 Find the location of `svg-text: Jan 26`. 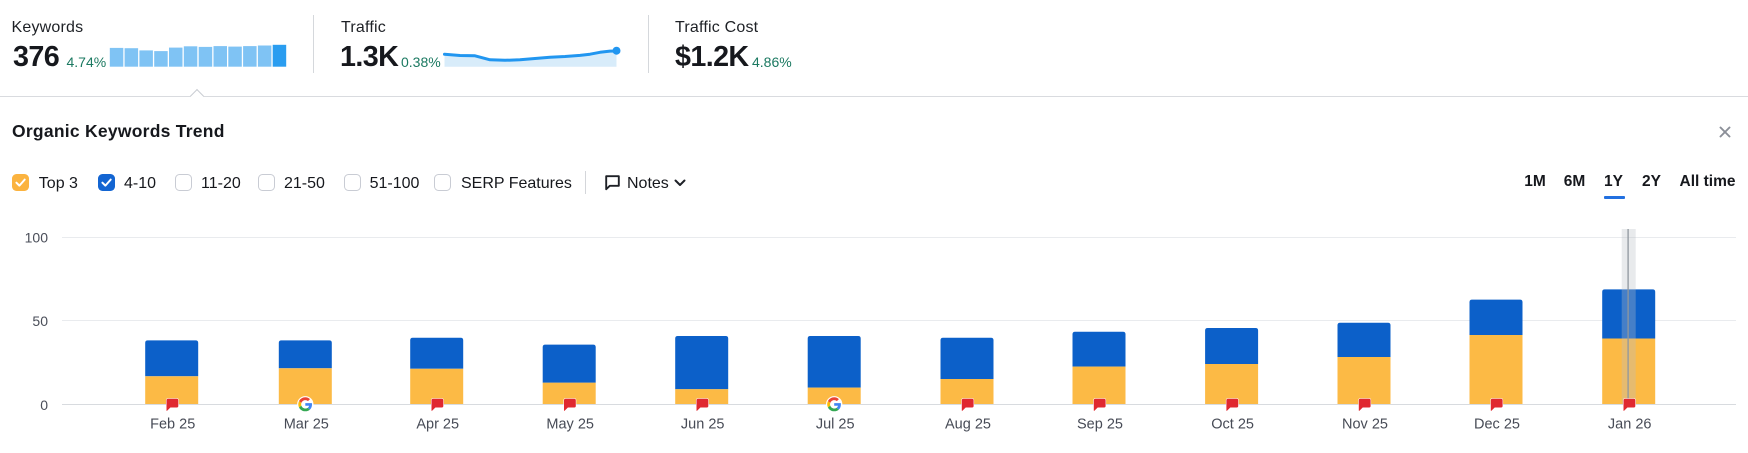

svg-text: Jan 26 is located at coordinates (1630, 425).